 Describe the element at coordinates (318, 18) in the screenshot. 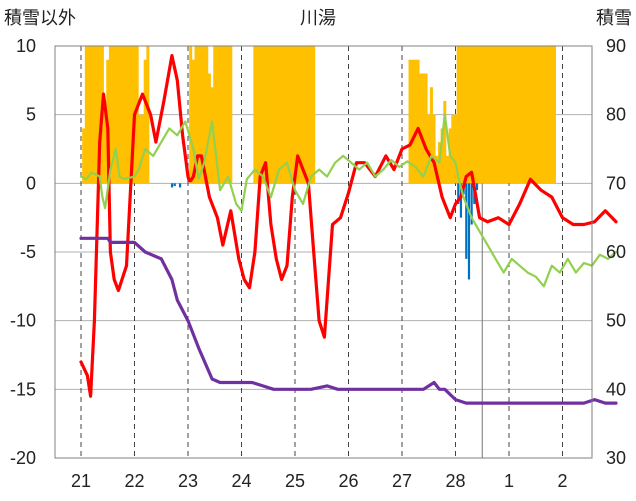

I see `chart-title: 川湯` at that location.